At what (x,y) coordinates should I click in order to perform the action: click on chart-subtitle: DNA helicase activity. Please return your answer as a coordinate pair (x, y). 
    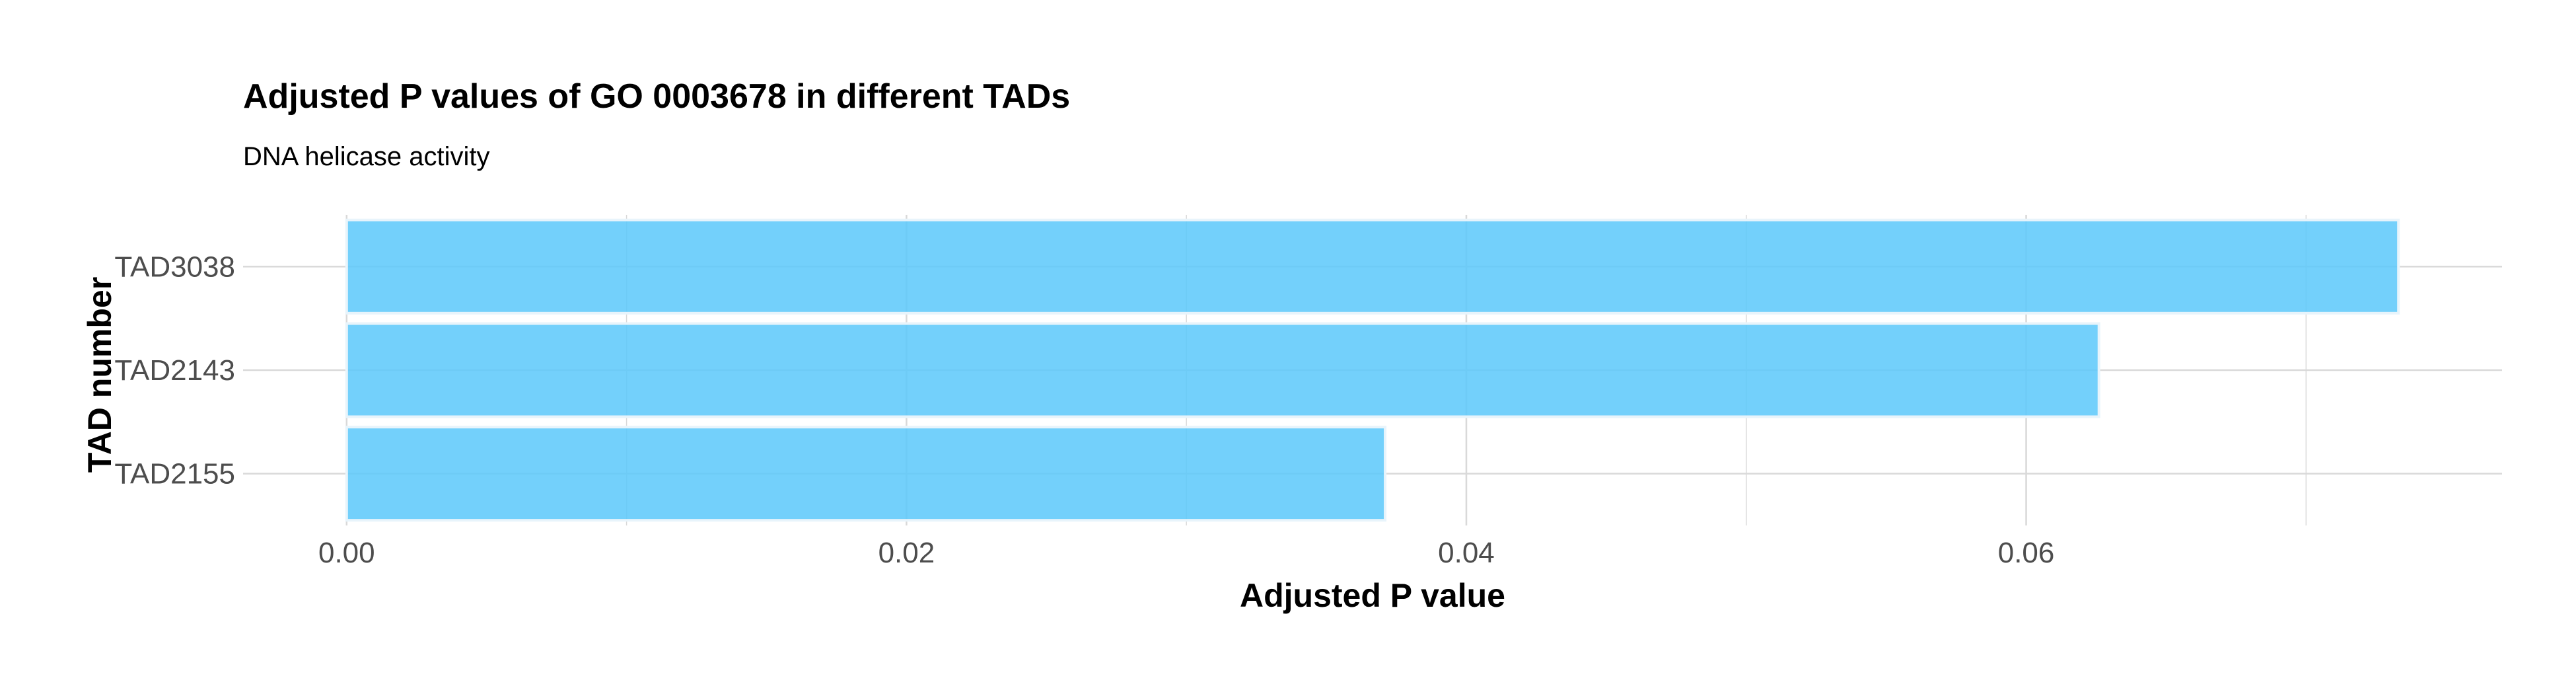
    Looking at the image, I should click on (366, 156).